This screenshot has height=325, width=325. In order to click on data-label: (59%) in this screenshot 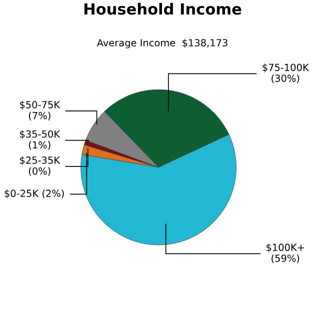, I will do `click(286, 259)`.